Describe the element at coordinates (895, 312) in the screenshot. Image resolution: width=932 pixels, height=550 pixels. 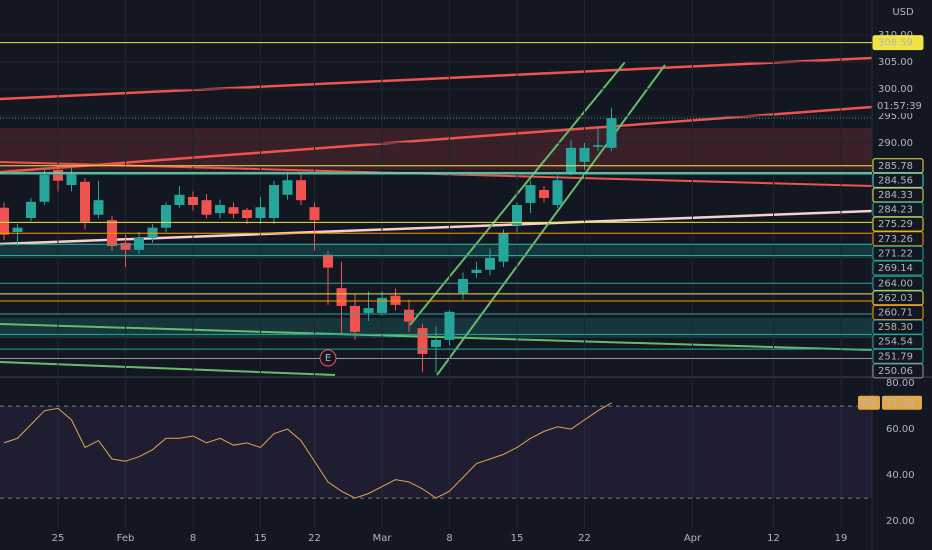
I see `level-label: 260.71` at that location.